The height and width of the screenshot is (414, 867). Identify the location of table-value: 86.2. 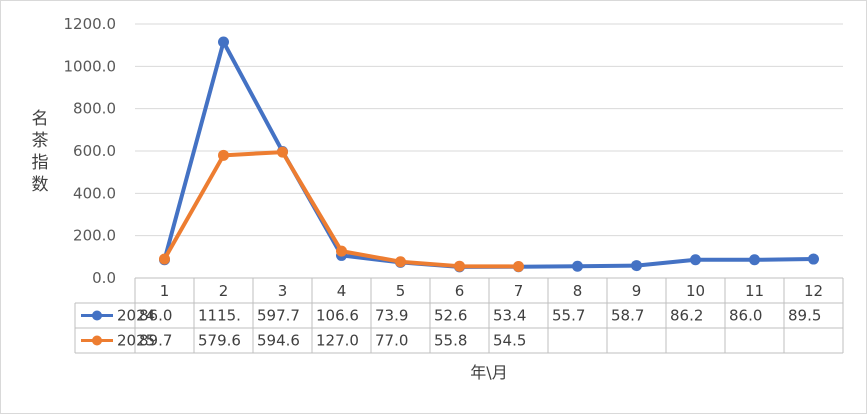
(686, 316).